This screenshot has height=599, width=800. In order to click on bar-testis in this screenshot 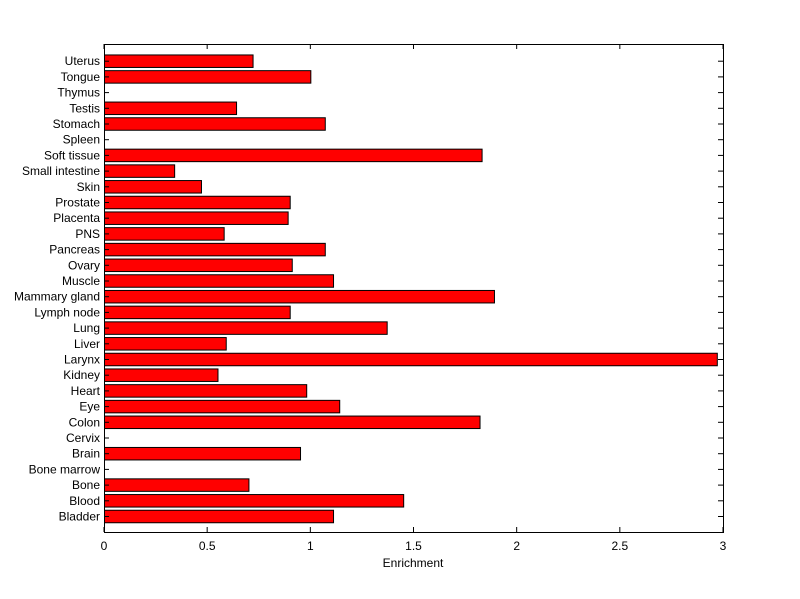, I will do `click(171, 108)`.